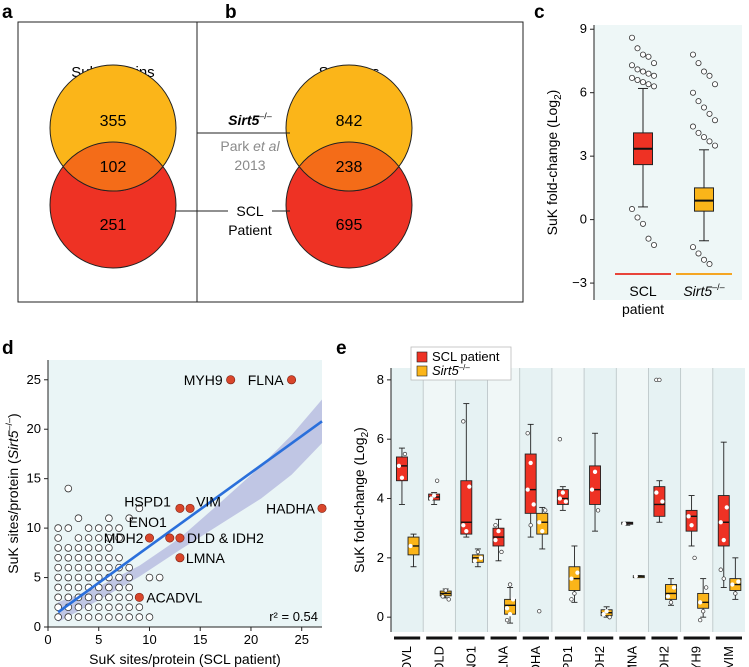 The width and height of the screenshot is (749, 667). I want to click on panel-label-e: e, so click(341, 348).